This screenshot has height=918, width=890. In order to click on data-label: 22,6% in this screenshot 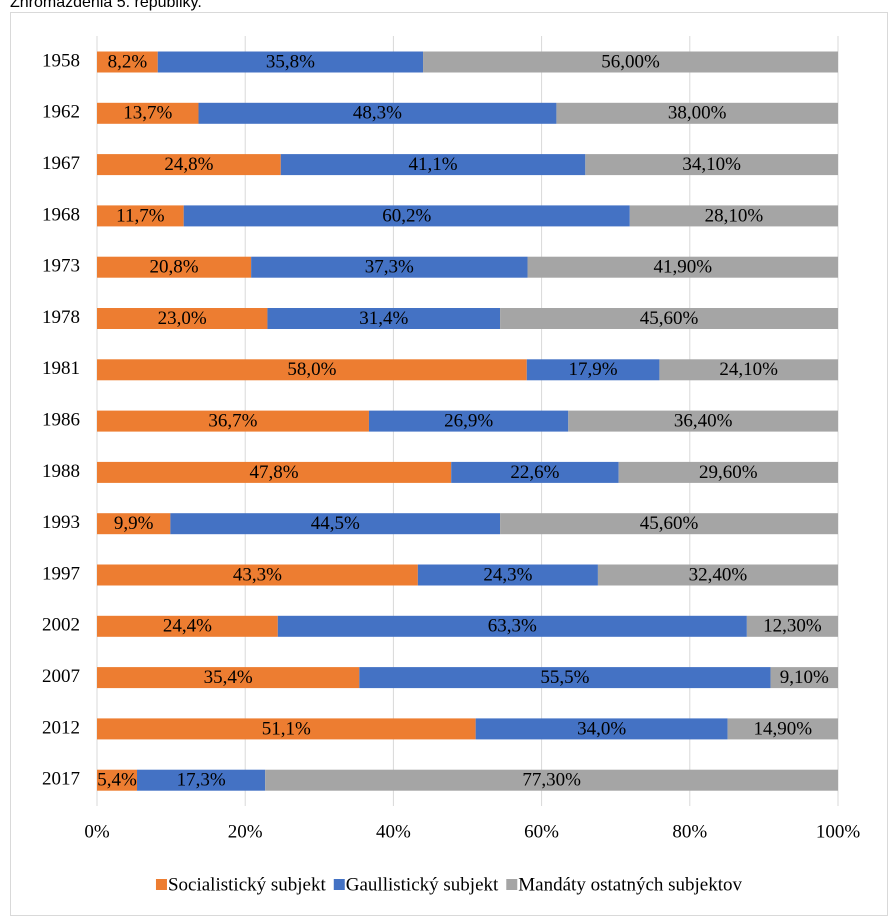, I will do `click(534, 472)`.